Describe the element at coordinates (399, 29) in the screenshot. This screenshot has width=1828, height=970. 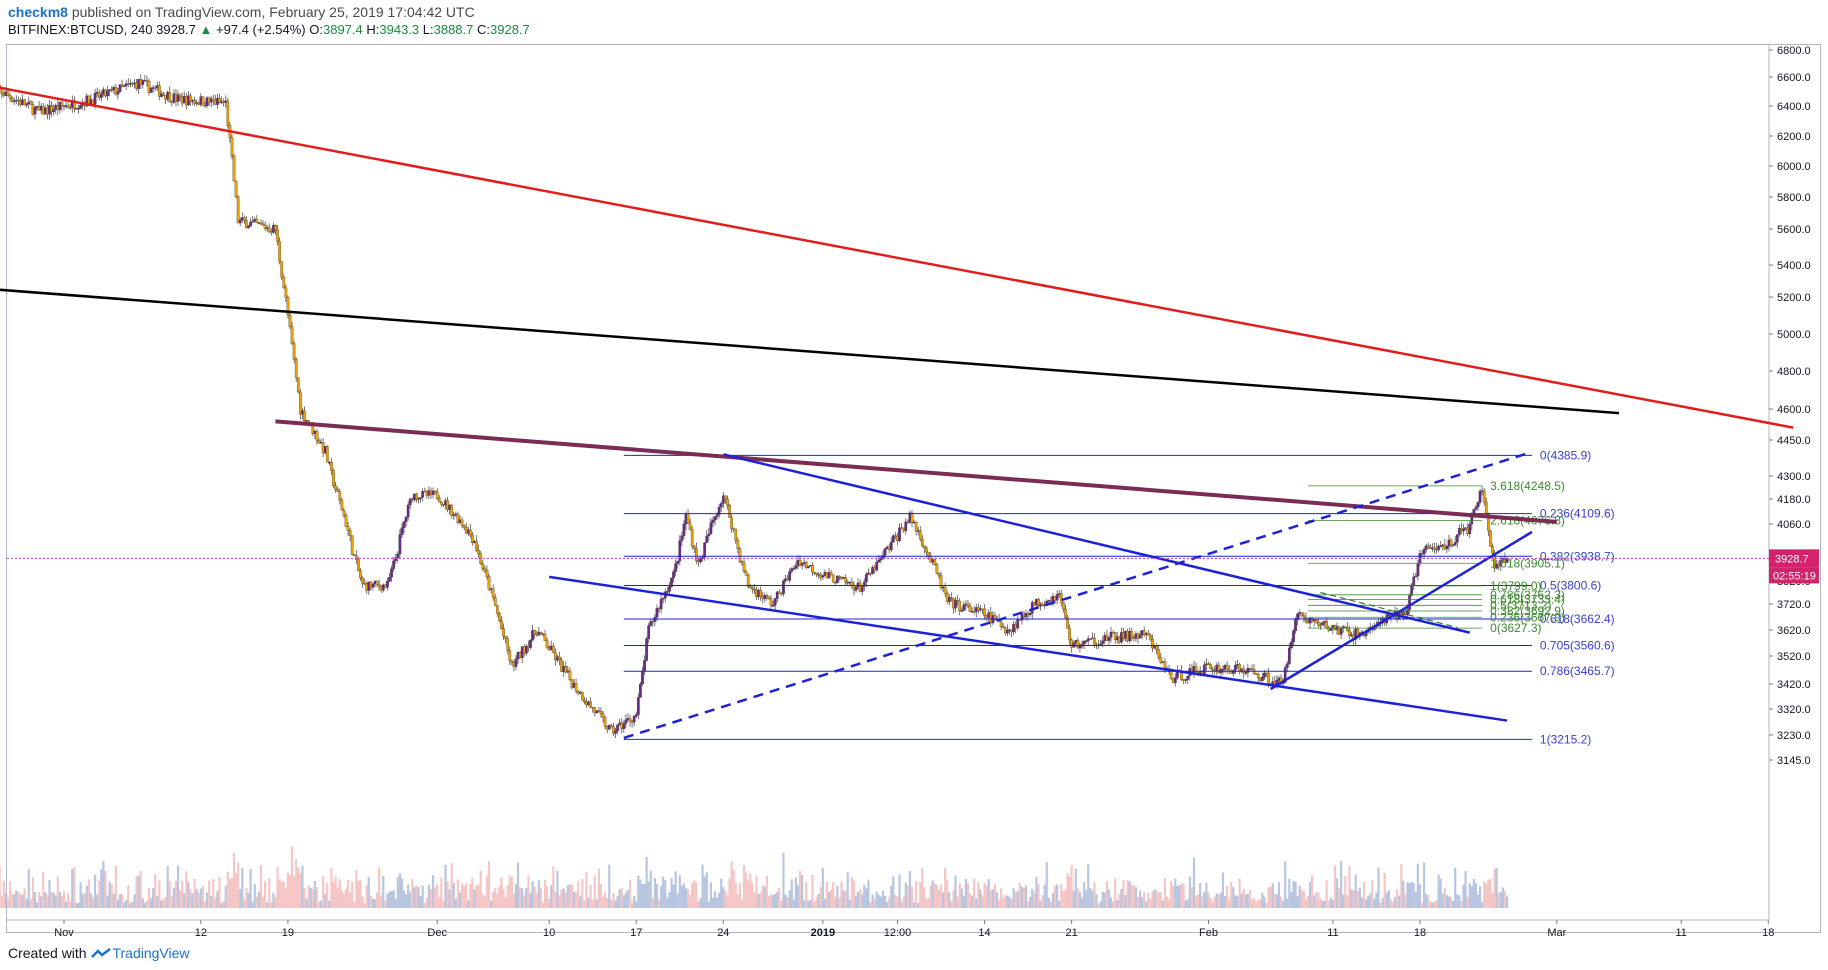
I see `high-value: 3943.3` at that location.